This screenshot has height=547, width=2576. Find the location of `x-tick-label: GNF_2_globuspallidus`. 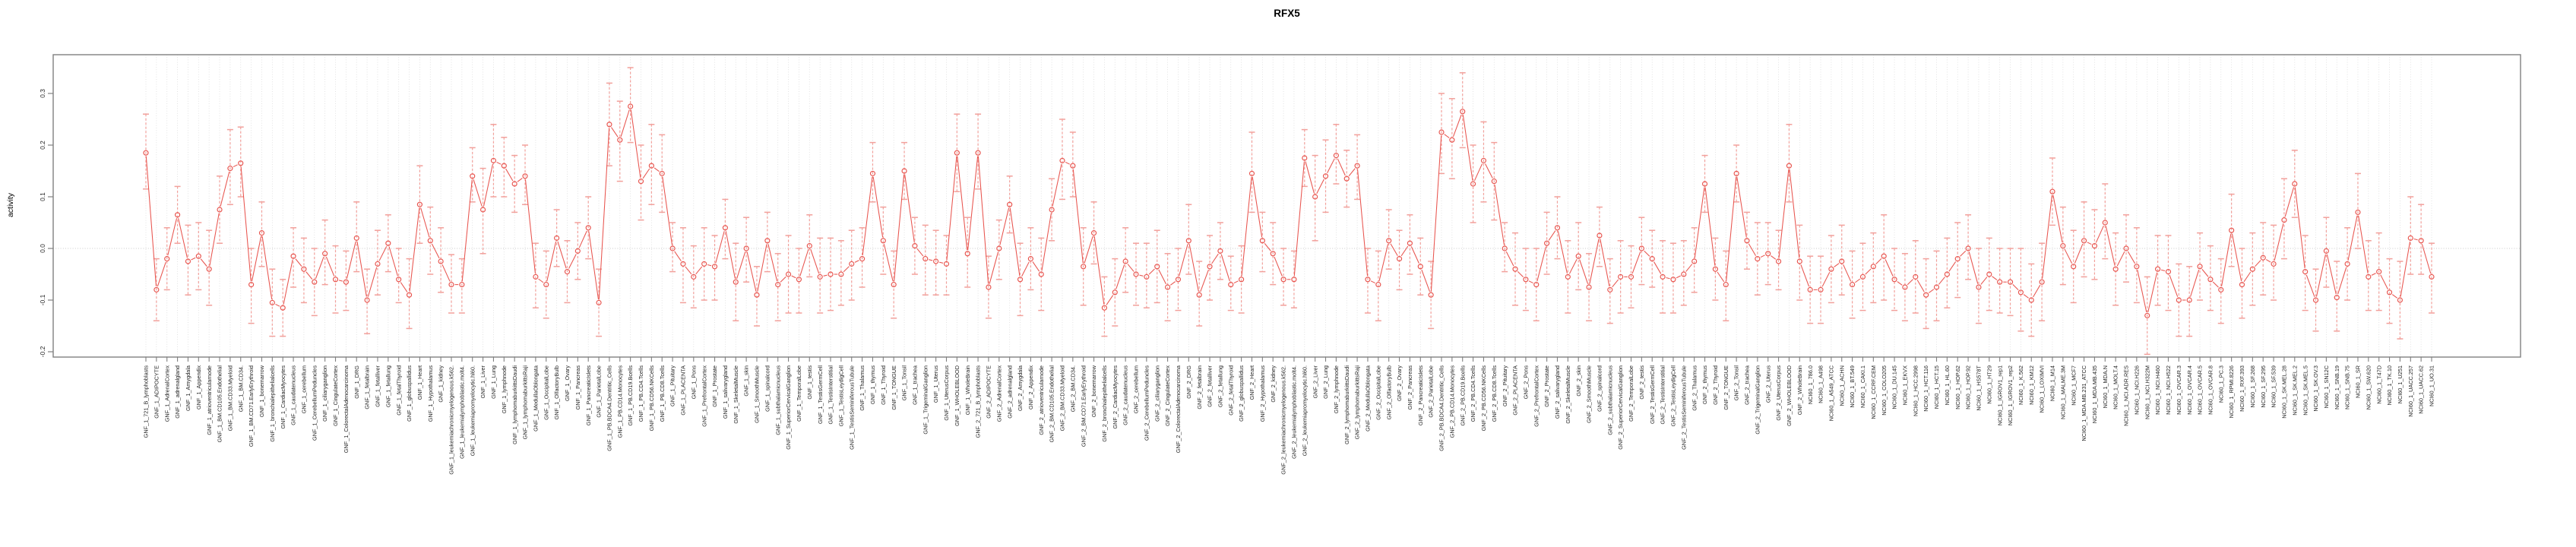

x-tick-label: GNF_2_globuspallidus is located at coordinates (1241, 393).